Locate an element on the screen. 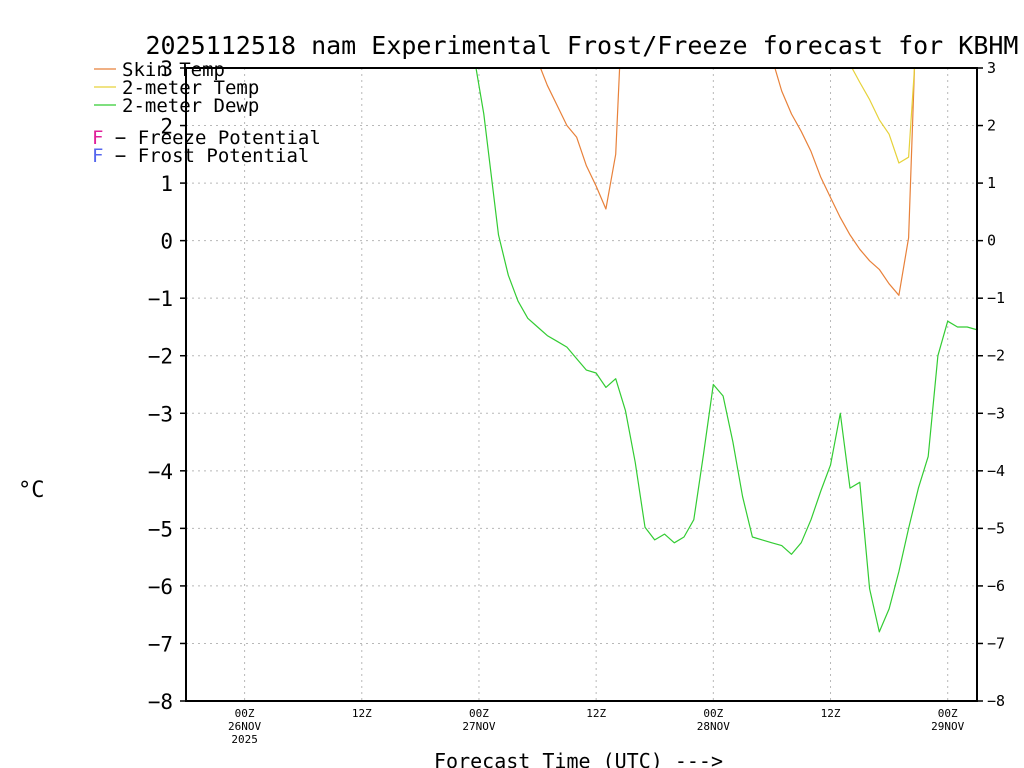 The image size is (1024, 768). y-tick-label-right-1: 2 is located at coordinates (991, 126).